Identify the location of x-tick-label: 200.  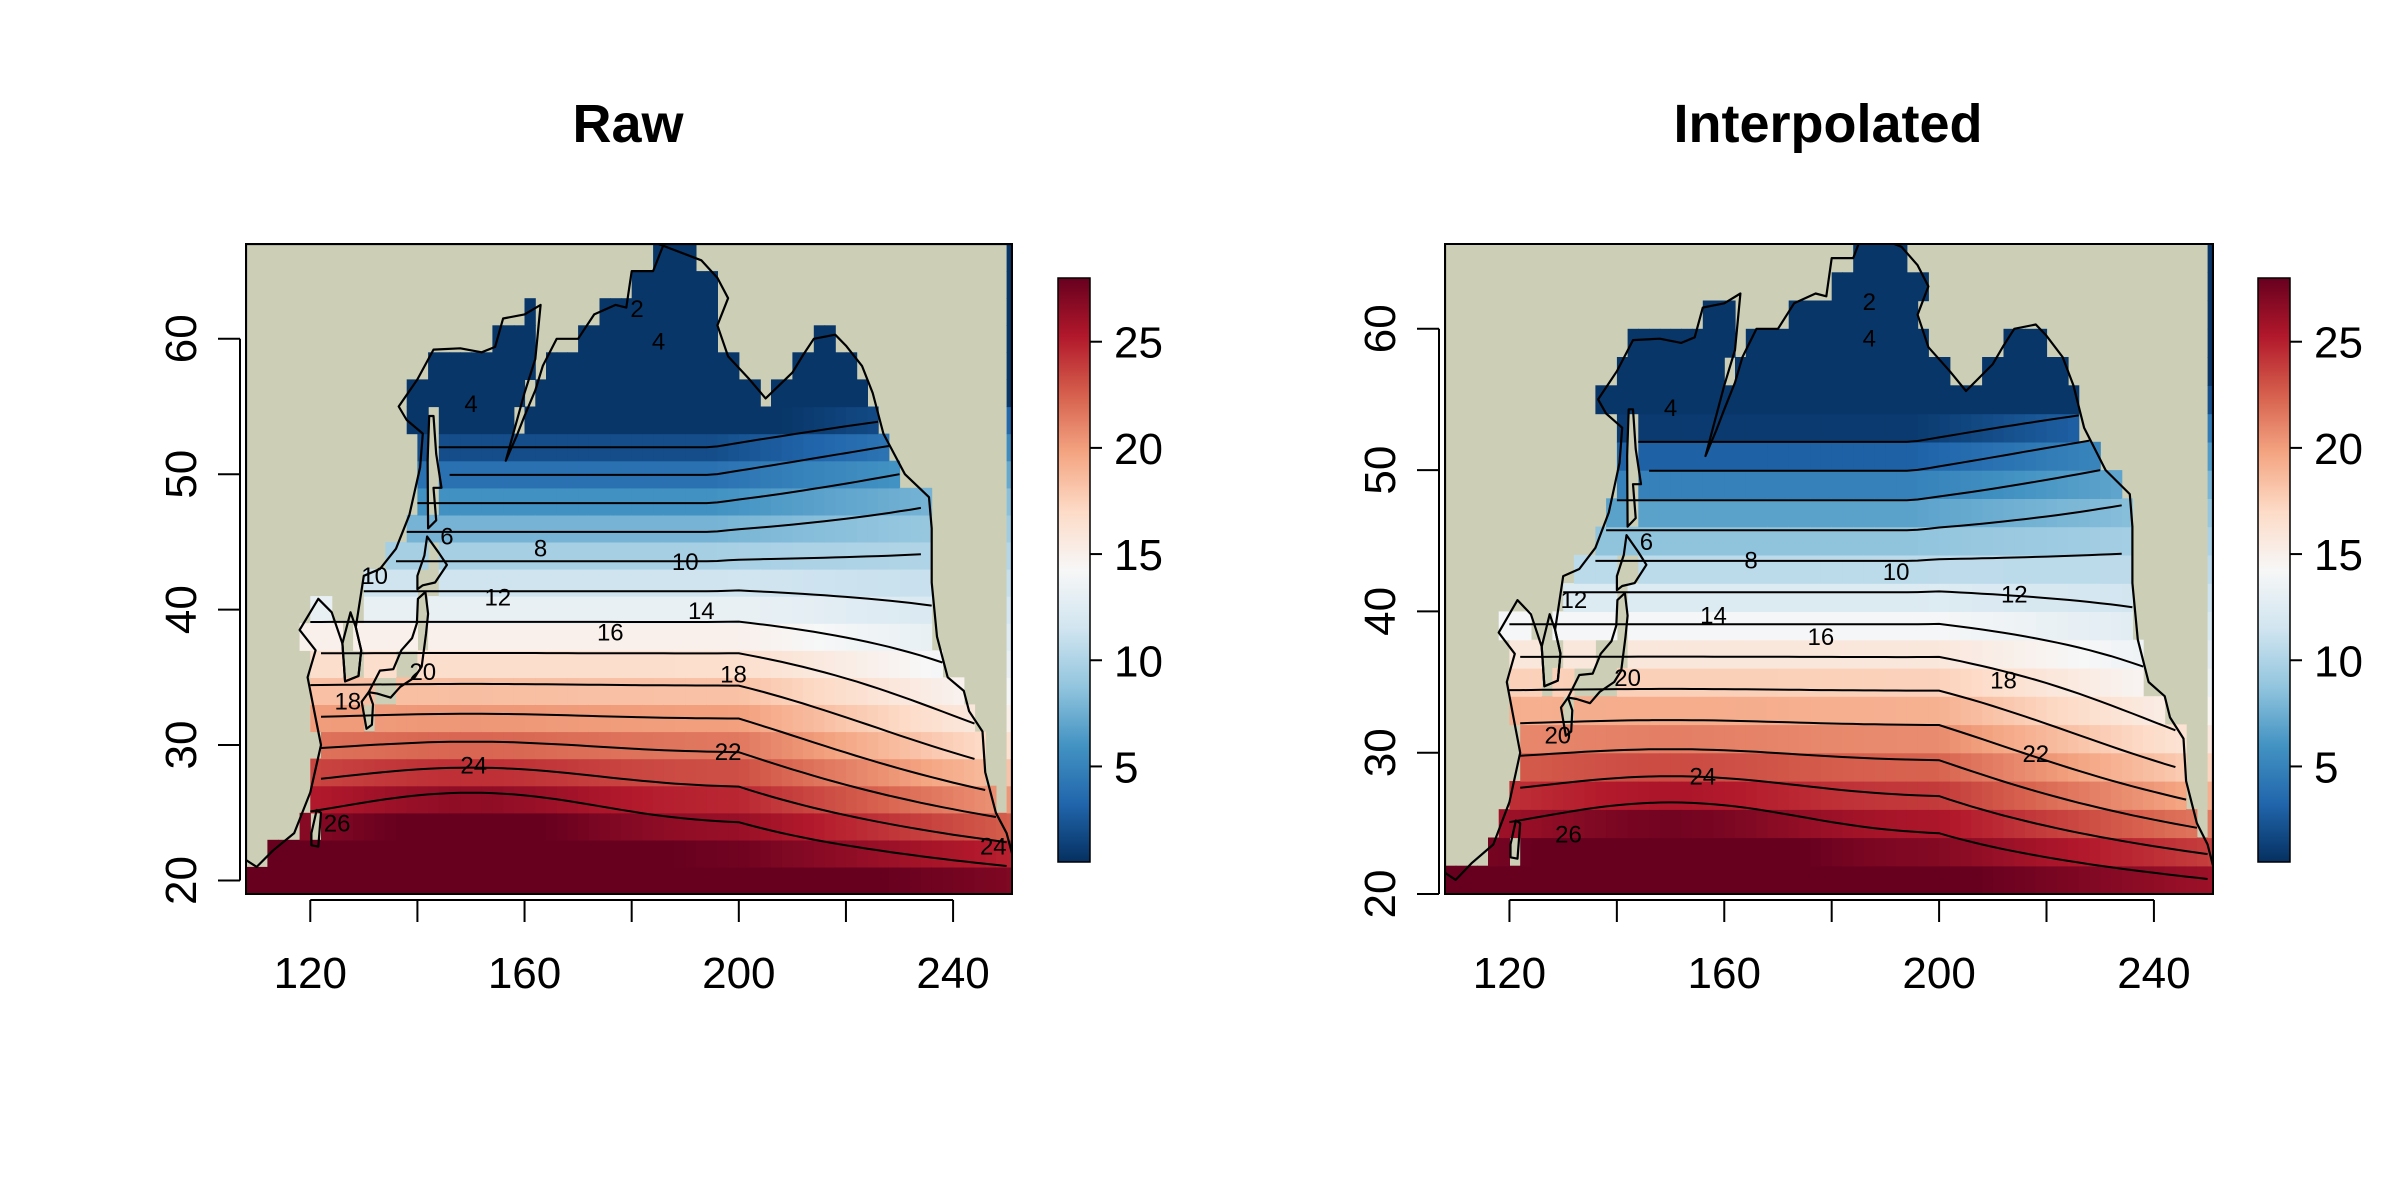
(738, 973).